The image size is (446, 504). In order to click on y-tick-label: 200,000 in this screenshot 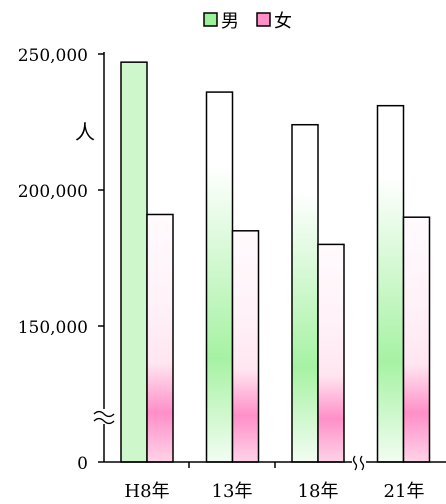, I will do `click(53, 192)`.